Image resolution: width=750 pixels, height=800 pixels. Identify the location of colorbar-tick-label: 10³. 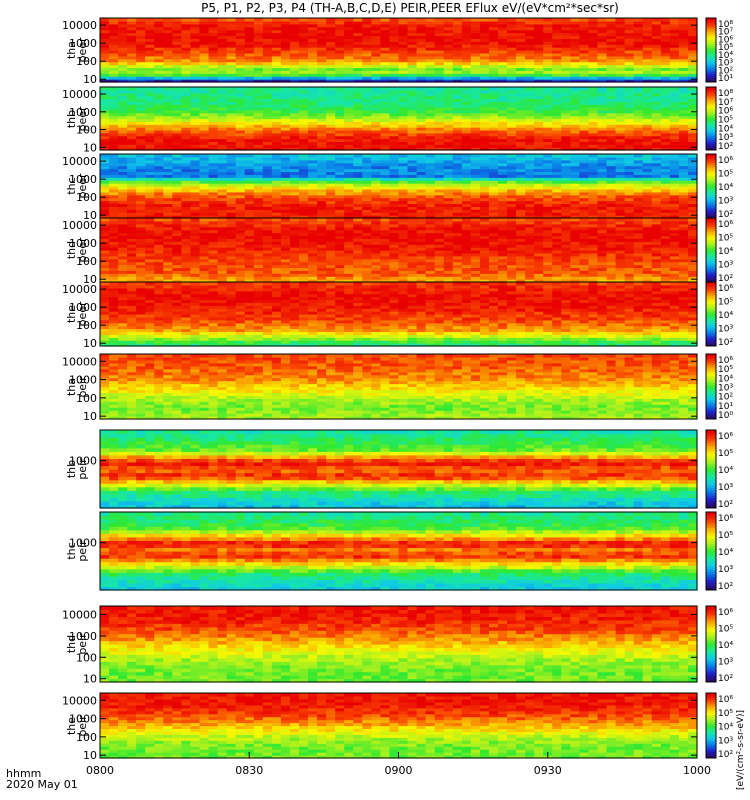
(725, 64).